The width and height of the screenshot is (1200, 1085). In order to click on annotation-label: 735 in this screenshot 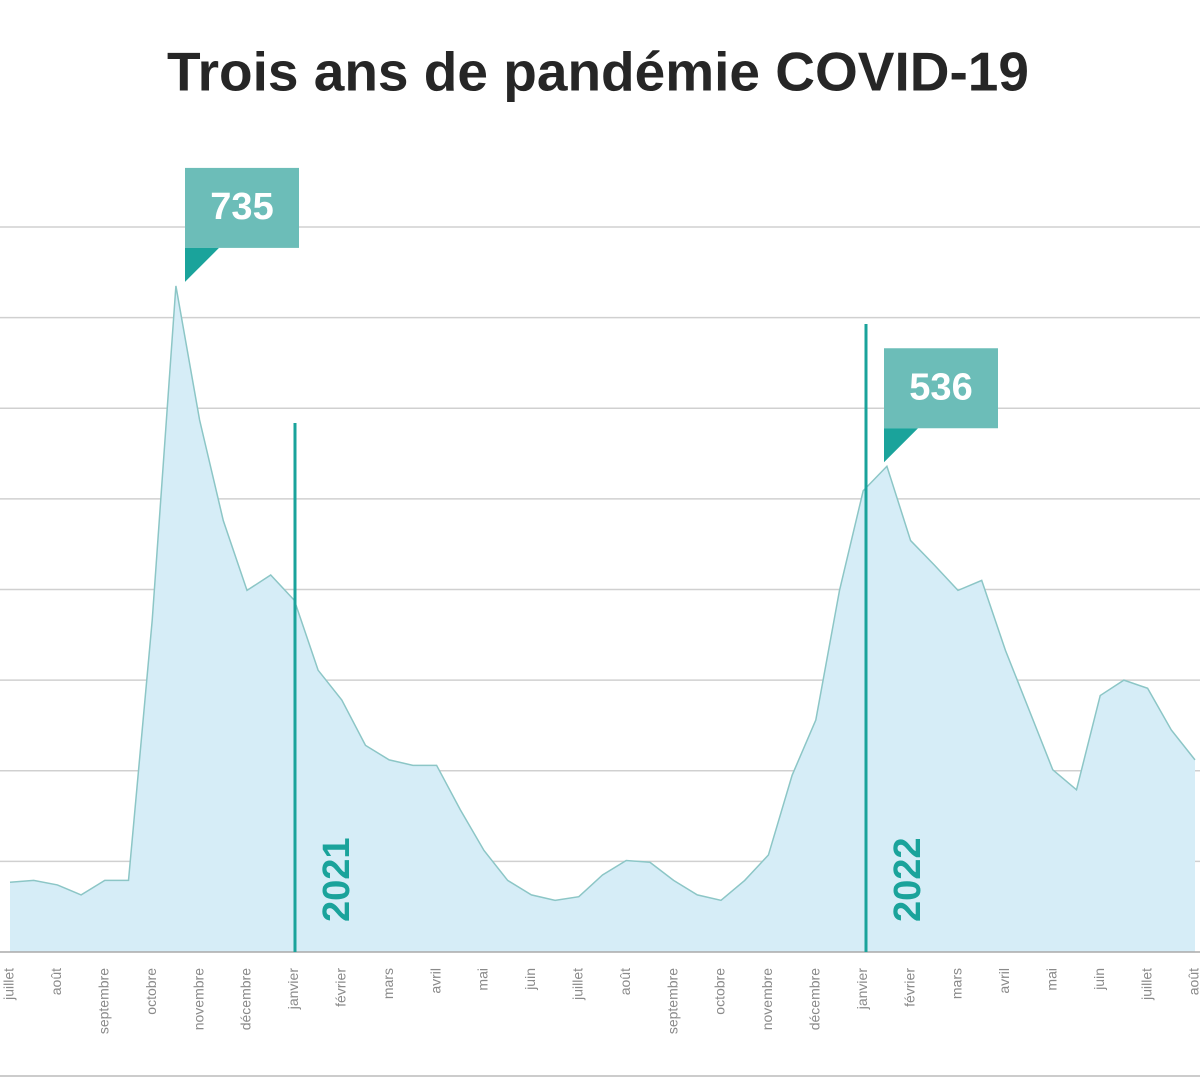, I will do `click(241, 207)`.